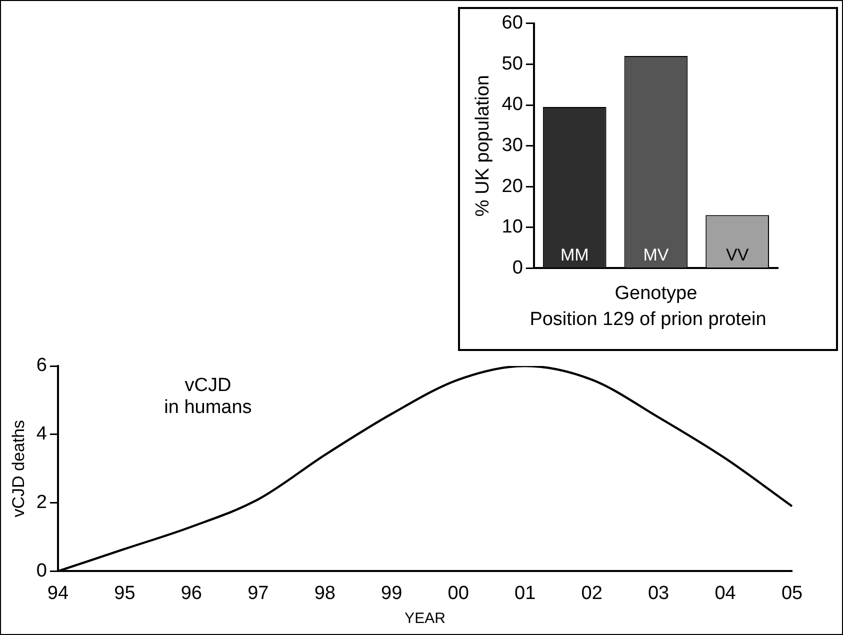 The image size is (843, 635). What do you see at coordinates (208, 396) in the screenshot?
I see `annotation: vCJD in humans` at bounding box center [208, 396].